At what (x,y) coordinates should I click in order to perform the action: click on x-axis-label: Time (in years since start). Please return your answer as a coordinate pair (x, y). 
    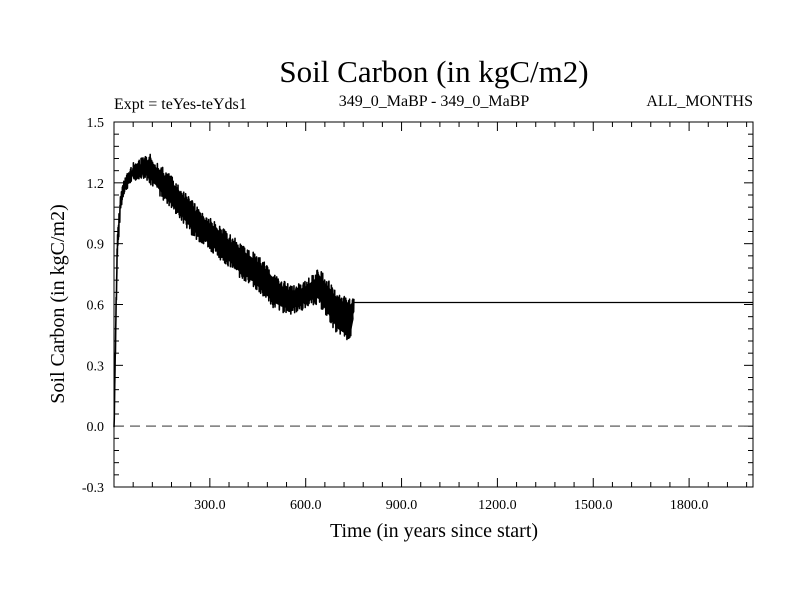
    Looking at the image, I should click on (434, 531).